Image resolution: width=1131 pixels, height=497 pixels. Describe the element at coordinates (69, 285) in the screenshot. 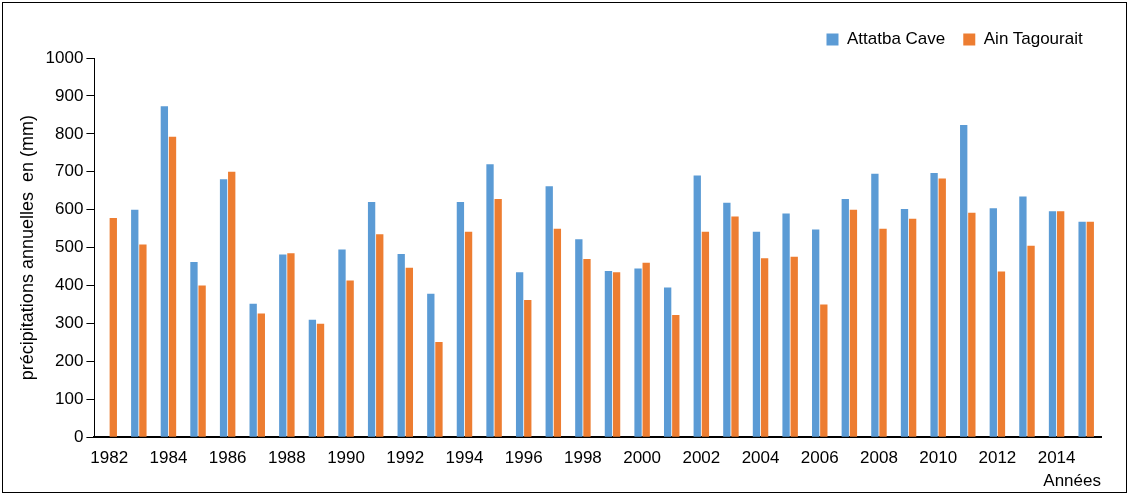

I see `y-tick-label: 400` at that location.